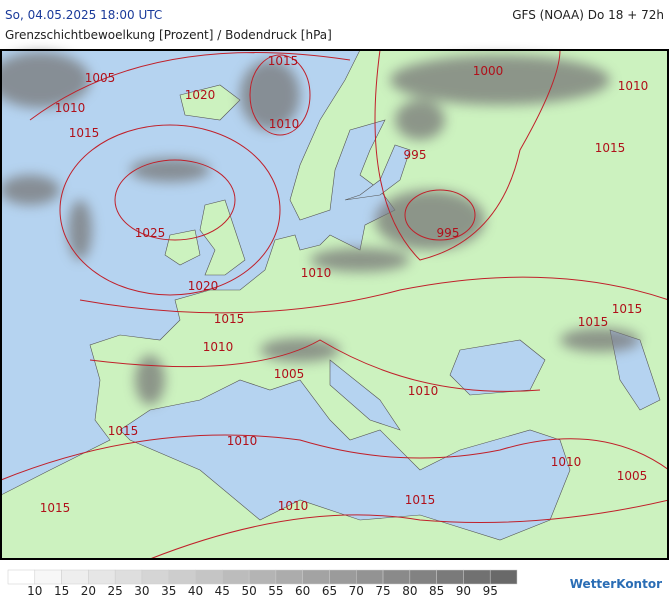 The width and height of the screenshot is (669, 600). What do you see at coordinates (409, 591) in the screenshot?
I see `legend-tick-label: 80` at bounding box center [409, 591].